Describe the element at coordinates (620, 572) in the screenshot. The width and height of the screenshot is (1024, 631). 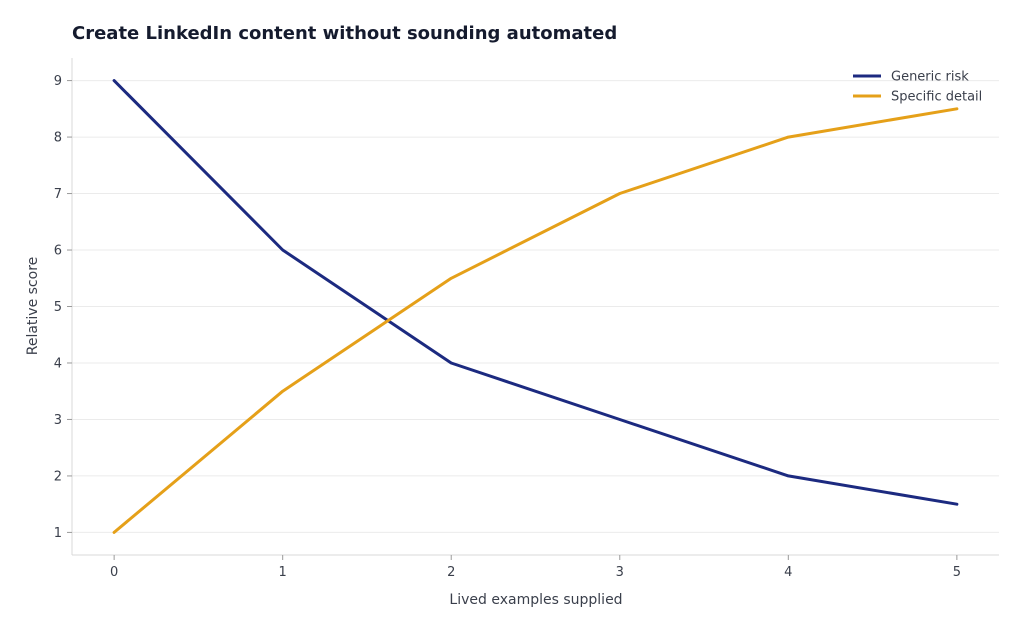
I see `x-tick-label: 3` at that location.